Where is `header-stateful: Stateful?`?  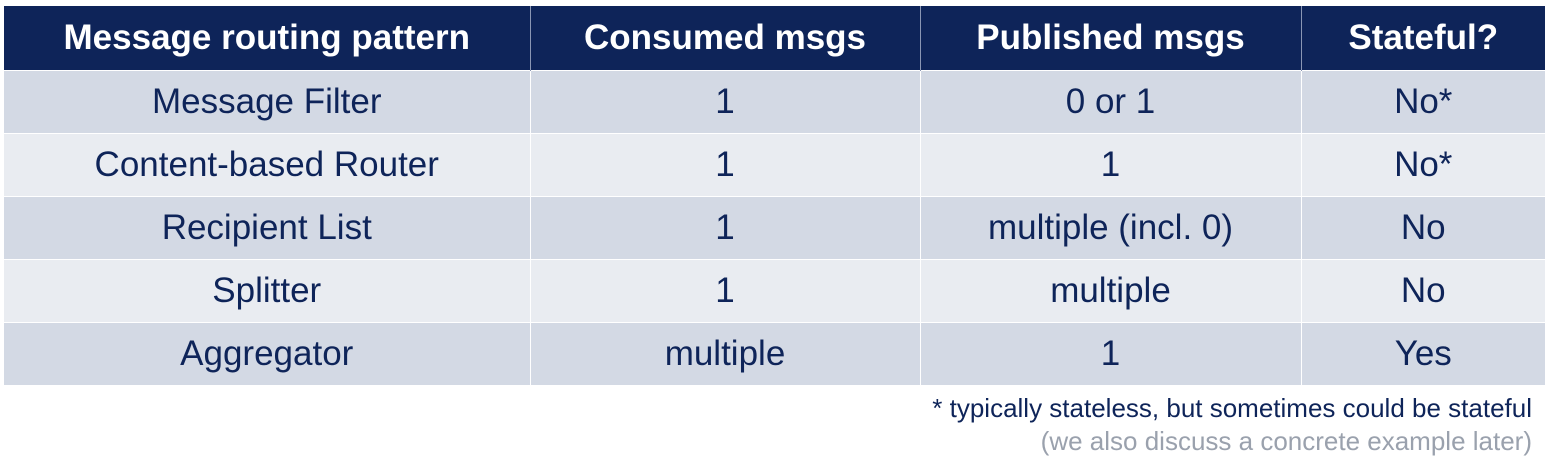
header-stateful: Stateful? is located at coordinates (1422, 38).